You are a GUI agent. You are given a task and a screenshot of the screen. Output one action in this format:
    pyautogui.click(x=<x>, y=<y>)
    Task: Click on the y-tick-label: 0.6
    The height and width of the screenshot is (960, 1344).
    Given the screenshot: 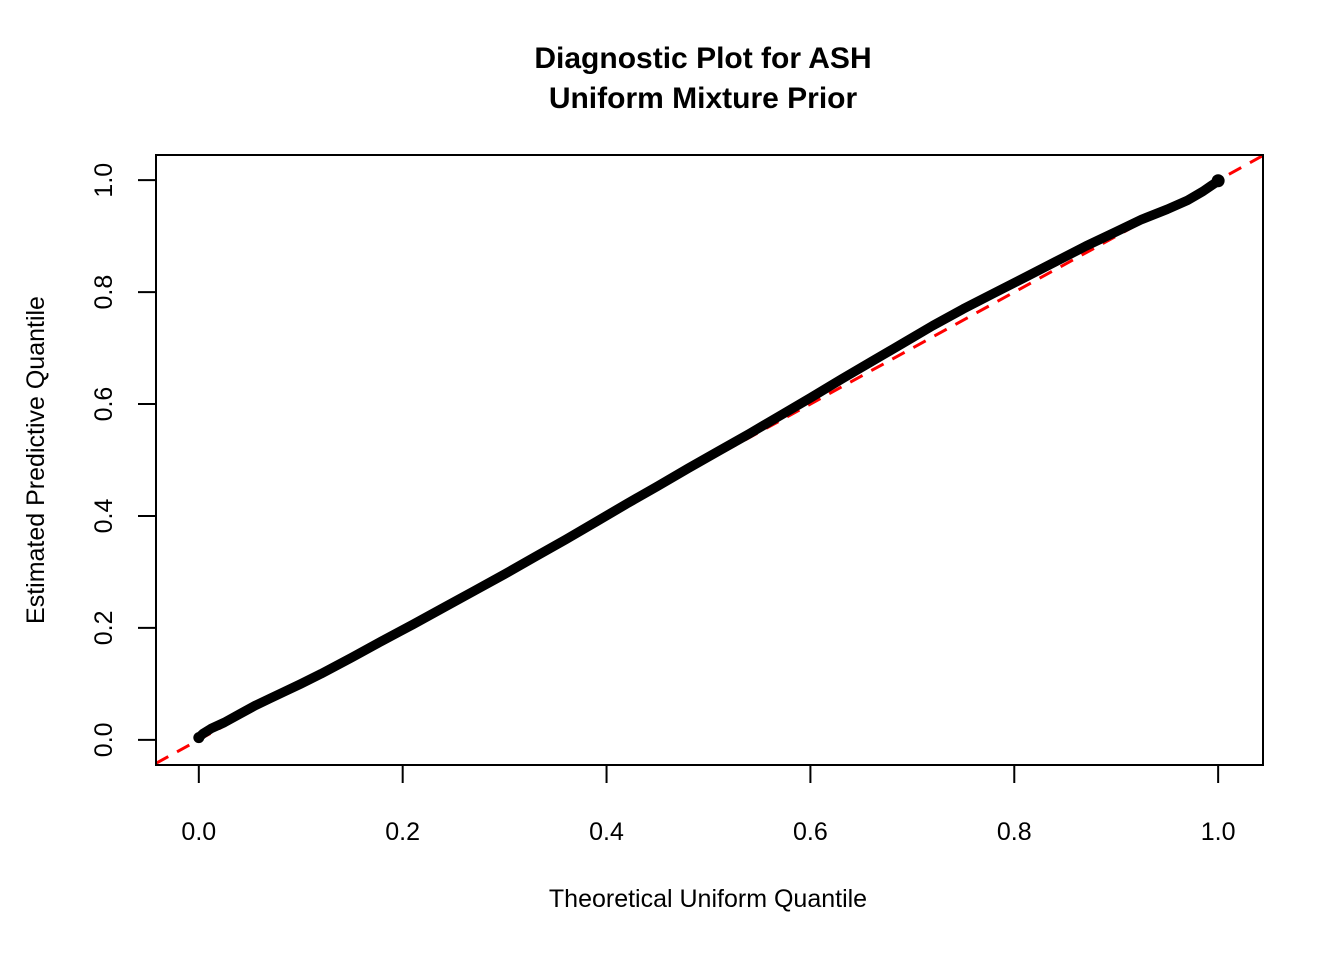 What is the action you would take?
    pyautogui.click(x=104, y=404)
    